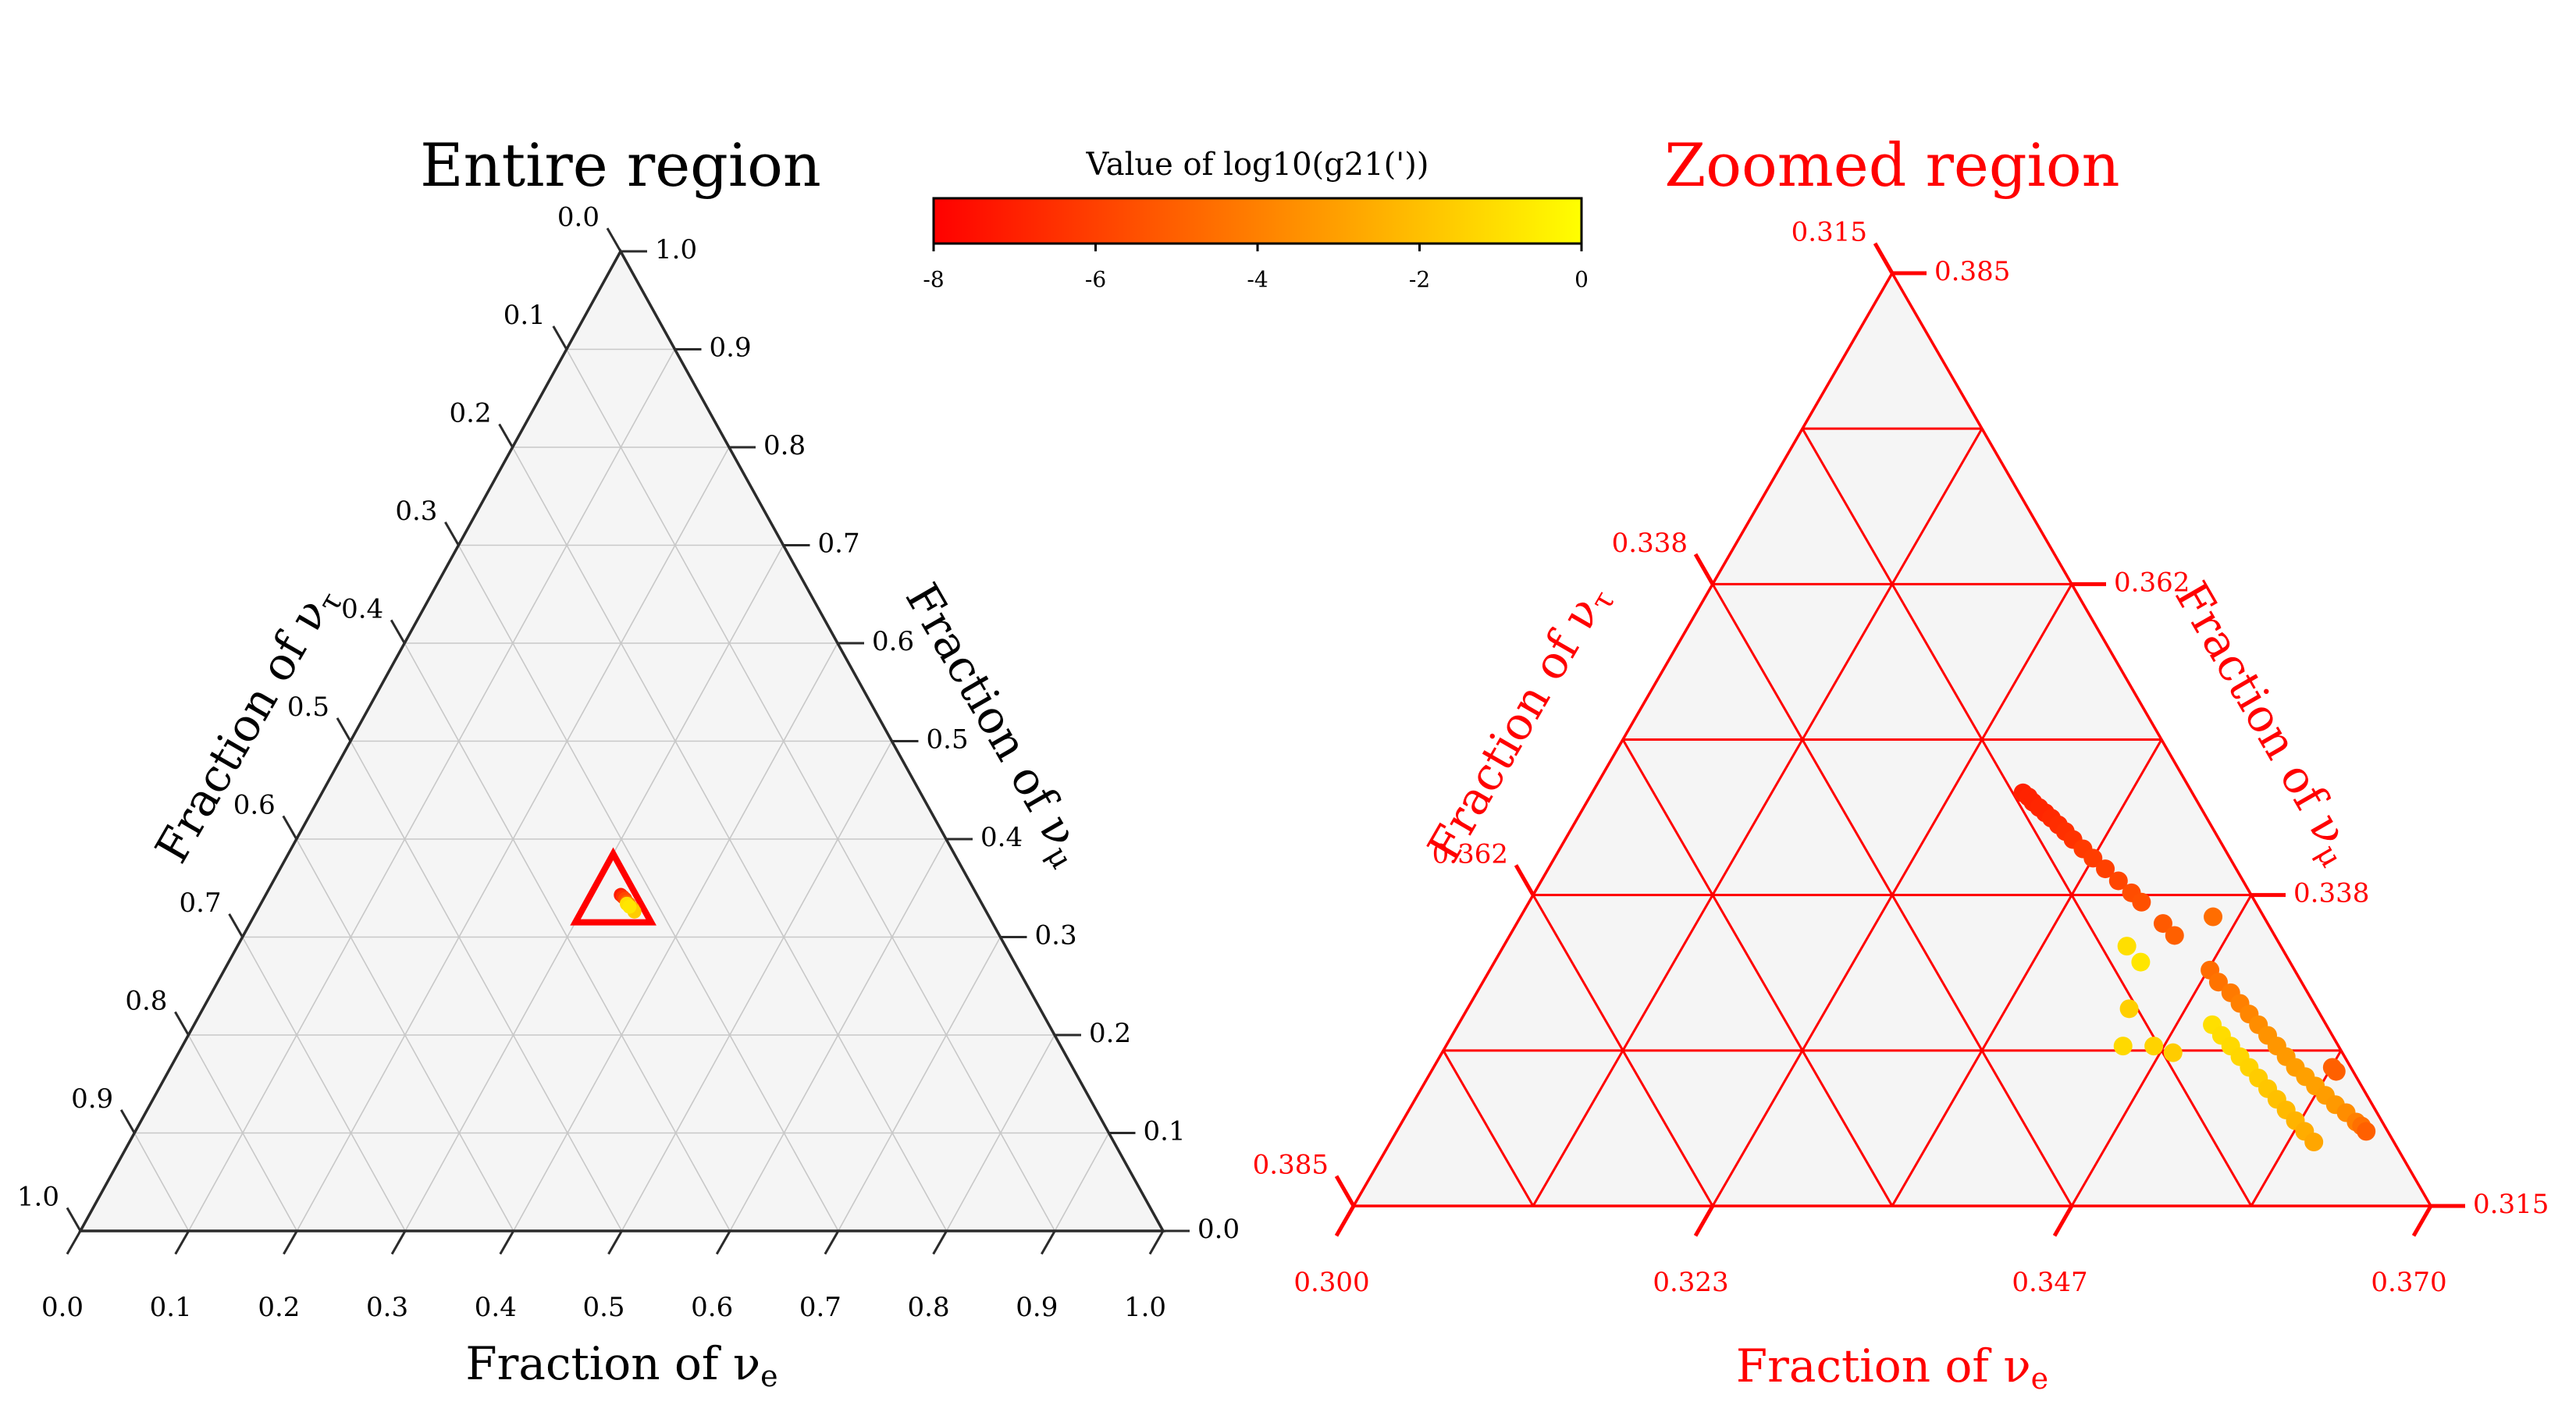 This screenshot has height=1405, width=2576. What do you see at coordinates (308, 708) in the screenshot?
I see `tick-label-left: 0.5` at bounding box center [308, 708].